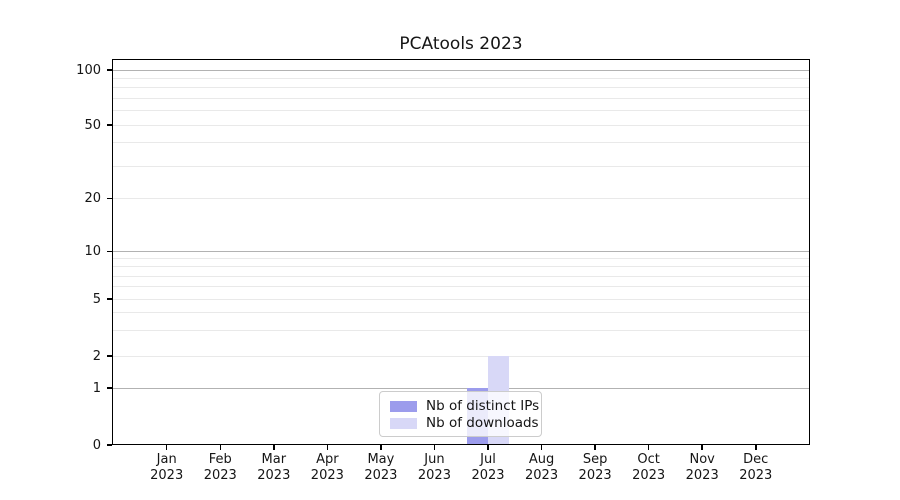 This screenshot has width=900, height=500. Describe the element at coordinates (434, 467) in the screenshot. I see `x-tick-label: Jun 2023` at that location.